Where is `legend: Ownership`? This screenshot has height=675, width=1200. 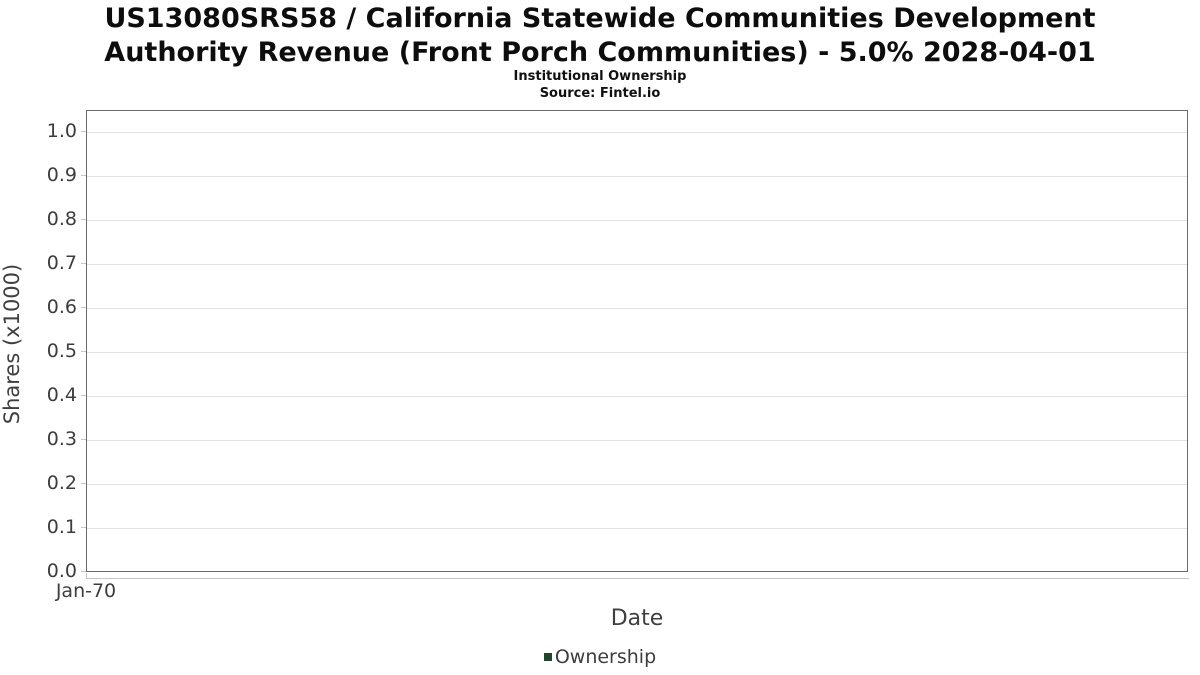 legend: Ownership is located at coordinates (600, 657).